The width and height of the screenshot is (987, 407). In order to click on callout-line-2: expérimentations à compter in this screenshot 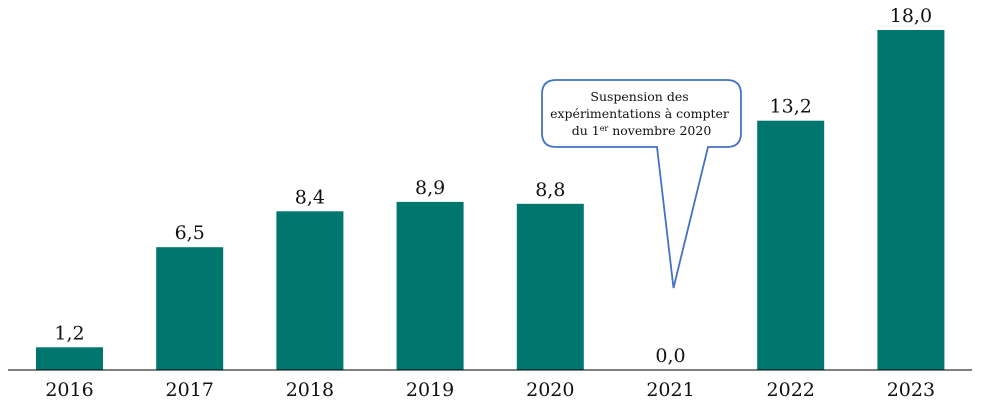, I will do `click(639, 113)`.